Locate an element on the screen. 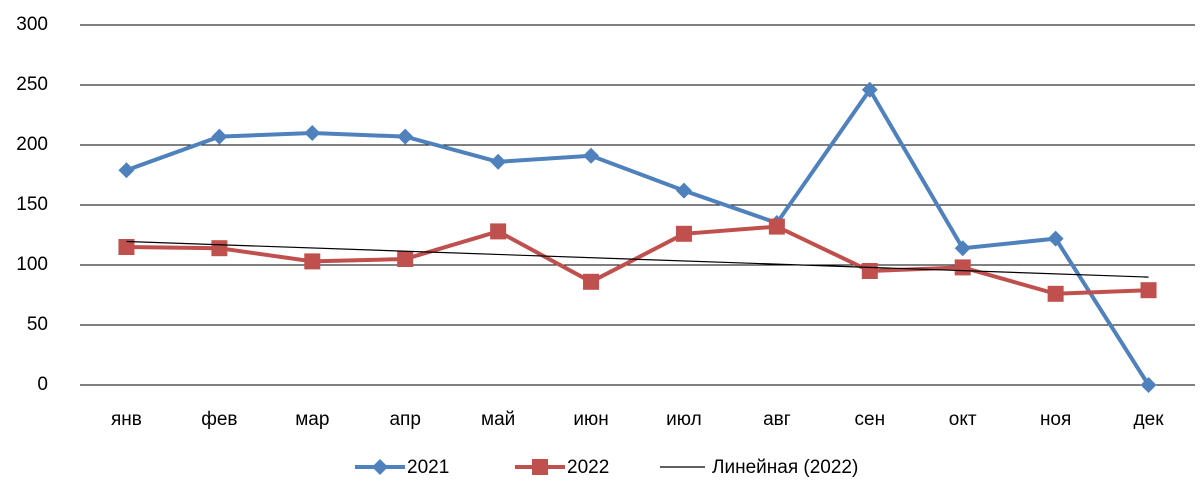  y-tick-label: 100 is located at coordinates (32, 264).